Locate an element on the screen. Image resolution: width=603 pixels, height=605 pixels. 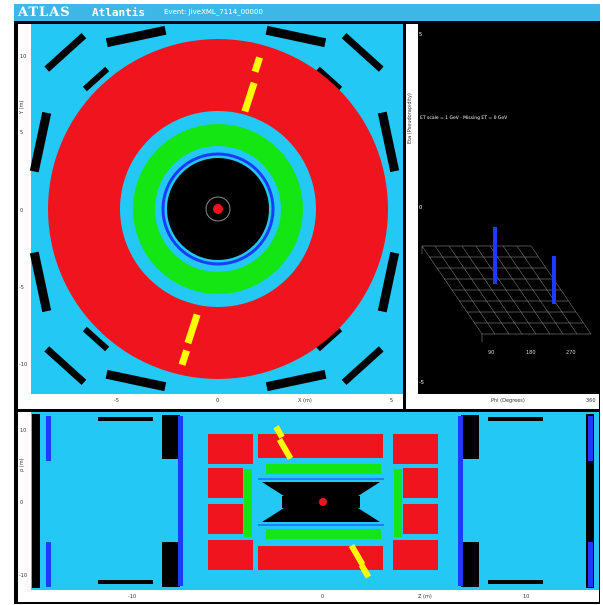
lego-x-tick: 90 is located at coordinates (491, 353).